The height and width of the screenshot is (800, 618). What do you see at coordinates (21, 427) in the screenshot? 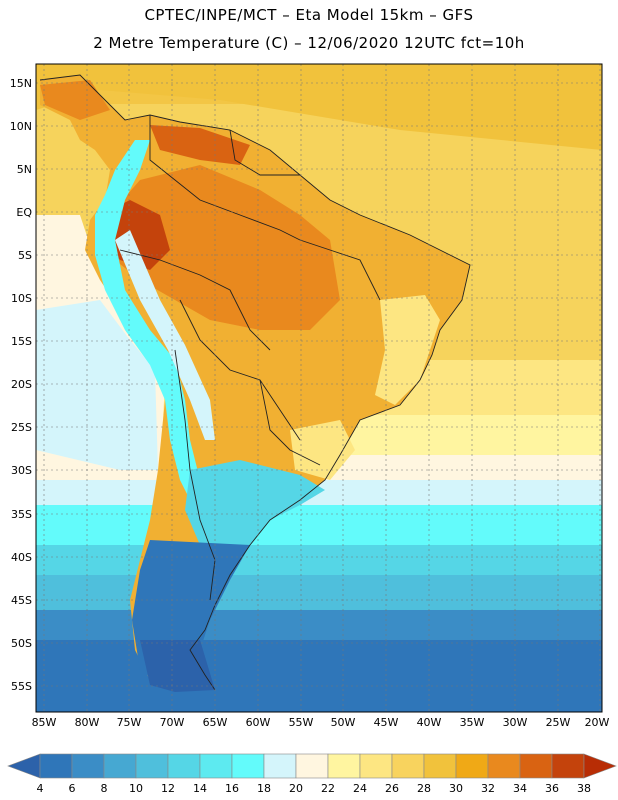
I see `lat-label: 25S` at bounding box center [21, 427].